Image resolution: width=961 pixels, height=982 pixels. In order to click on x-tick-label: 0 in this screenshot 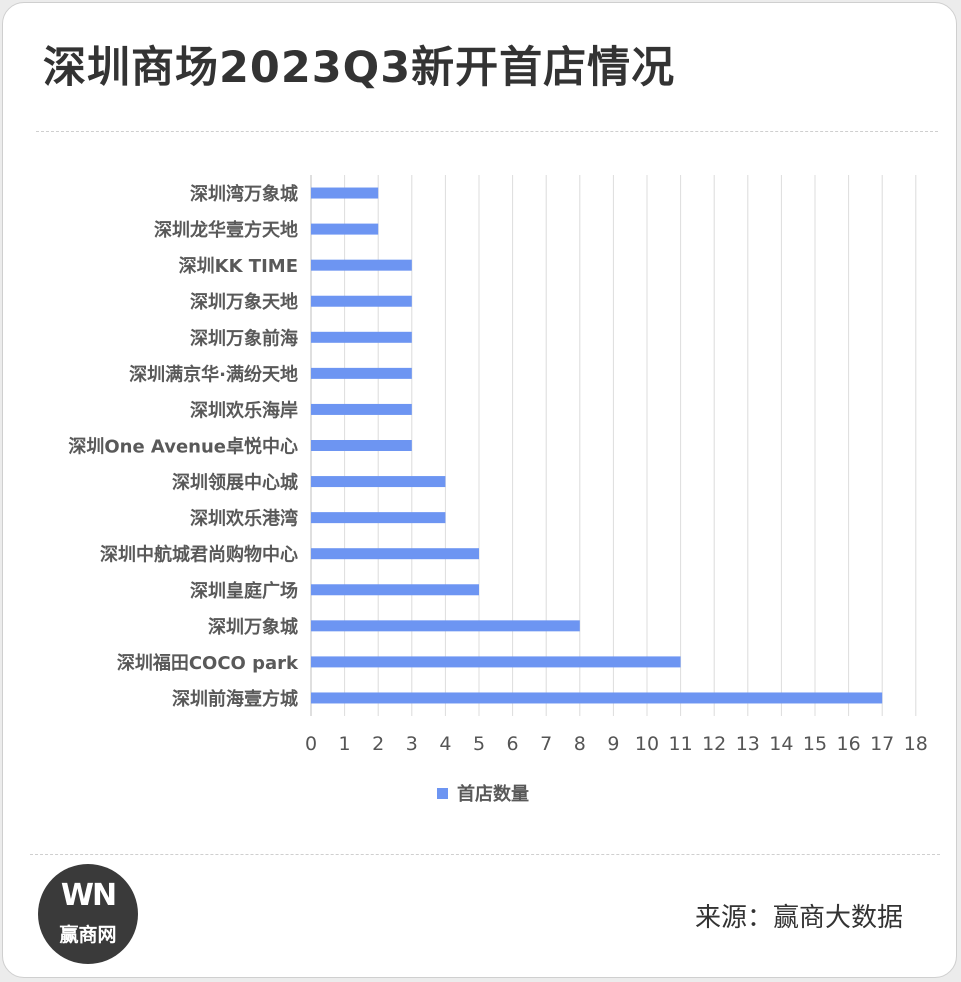, I will do `click(311, 744)`.